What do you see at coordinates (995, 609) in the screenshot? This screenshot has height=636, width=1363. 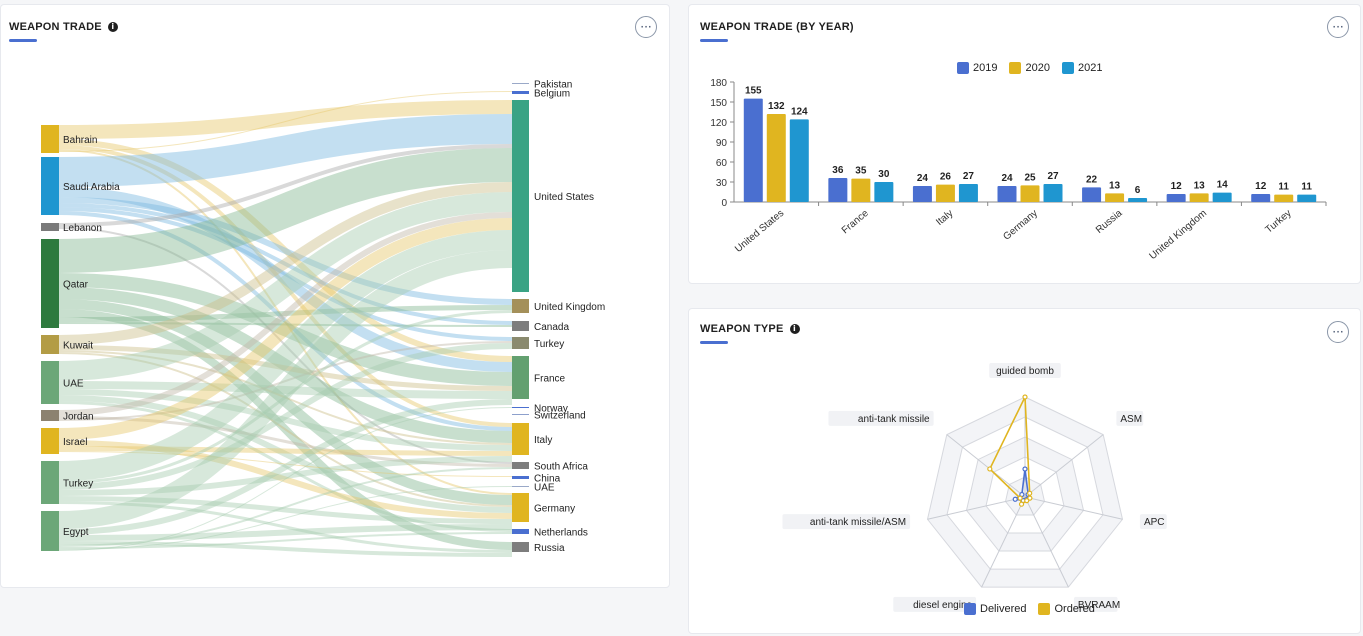 I see `legend-item: Delivered` at bounding box center [995, 609].